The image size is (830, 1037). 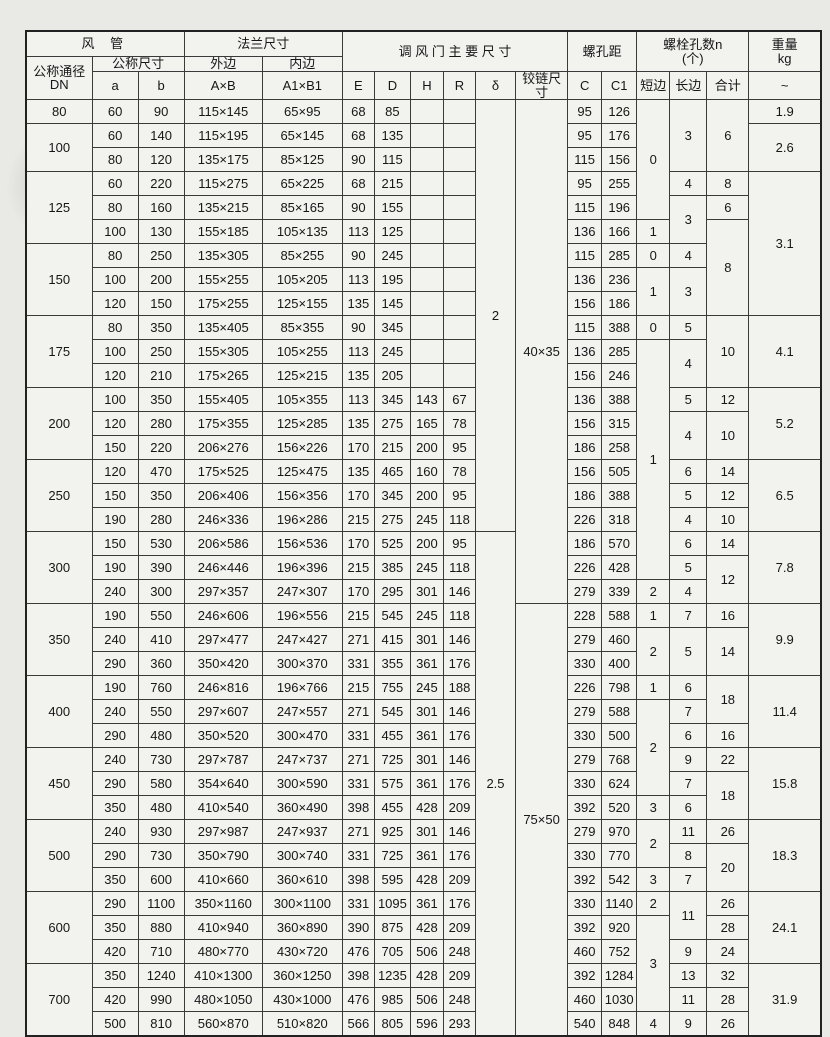 What do you see at coordinates (302, 928) in the screenshot?
I see `cell-inner_A1xB1: 360×890` at bounding box center [302, 928].